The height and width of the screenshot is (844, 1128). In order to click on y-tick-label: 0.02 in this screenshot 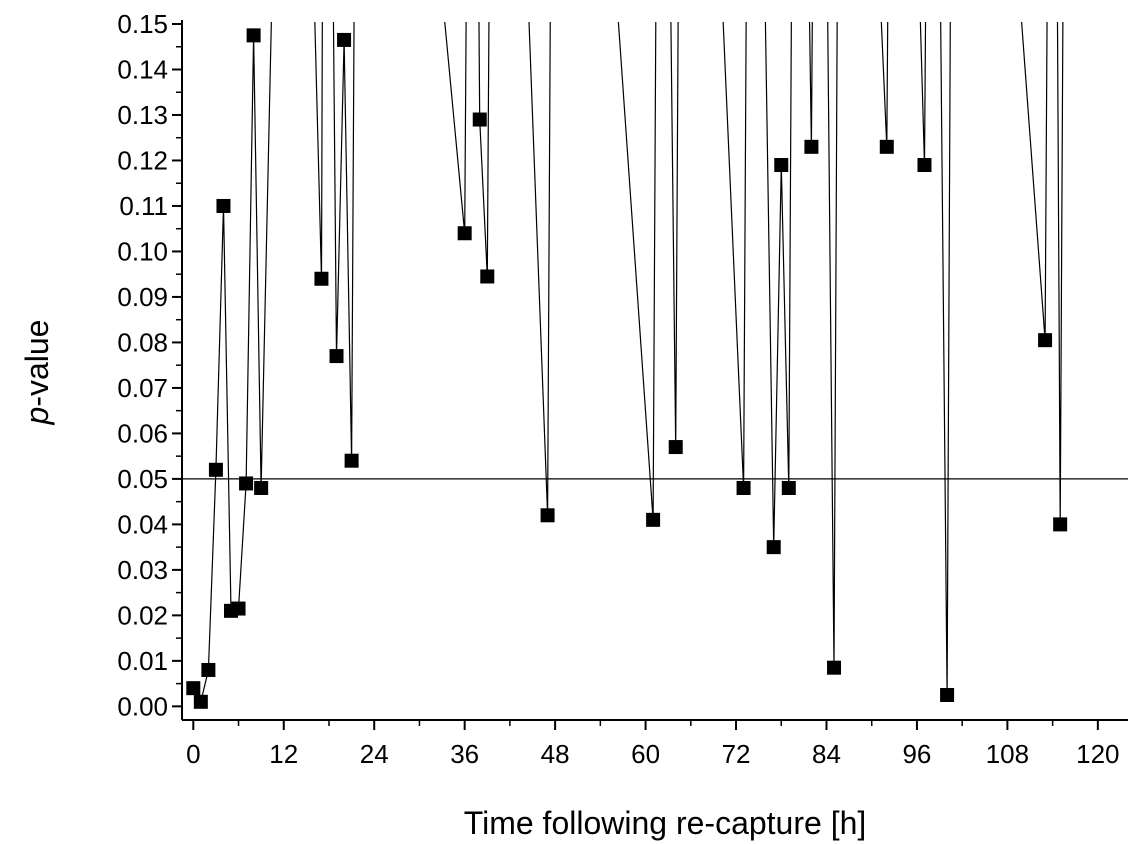, I will do `click(142, 615)`.